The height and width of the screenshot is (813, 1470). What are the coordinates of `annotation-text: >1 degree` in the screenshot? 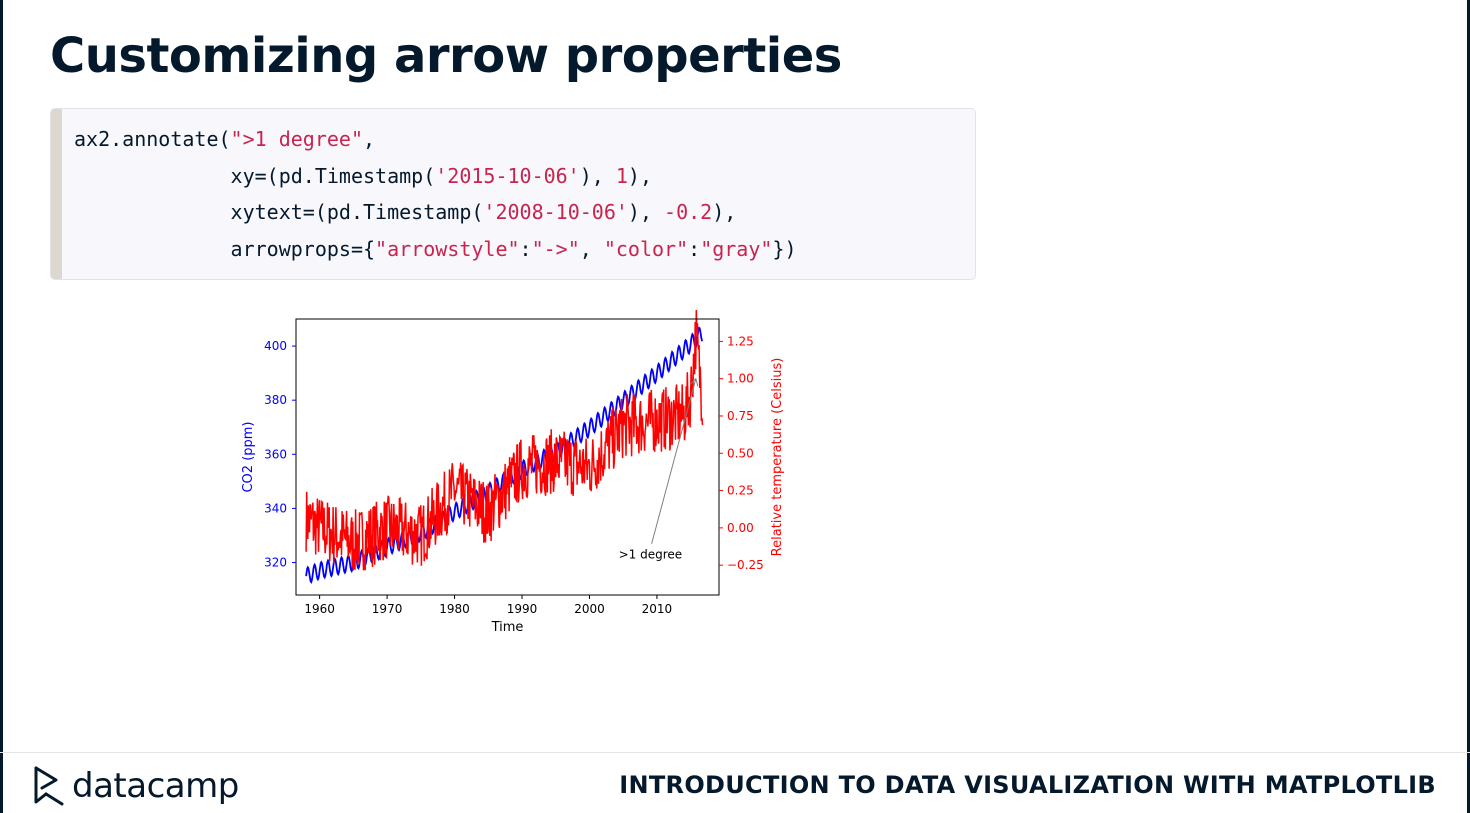 It's located at (651, 555).